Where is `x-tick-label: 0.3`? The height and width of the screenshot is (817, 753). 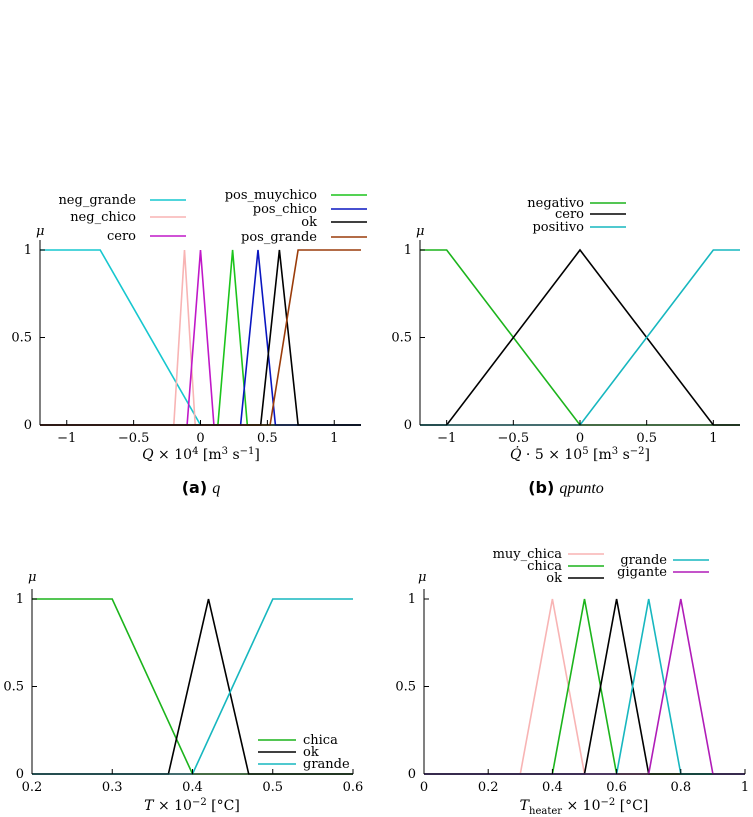 x-tick-label: 0.3 is located at coordinates (112, 787).